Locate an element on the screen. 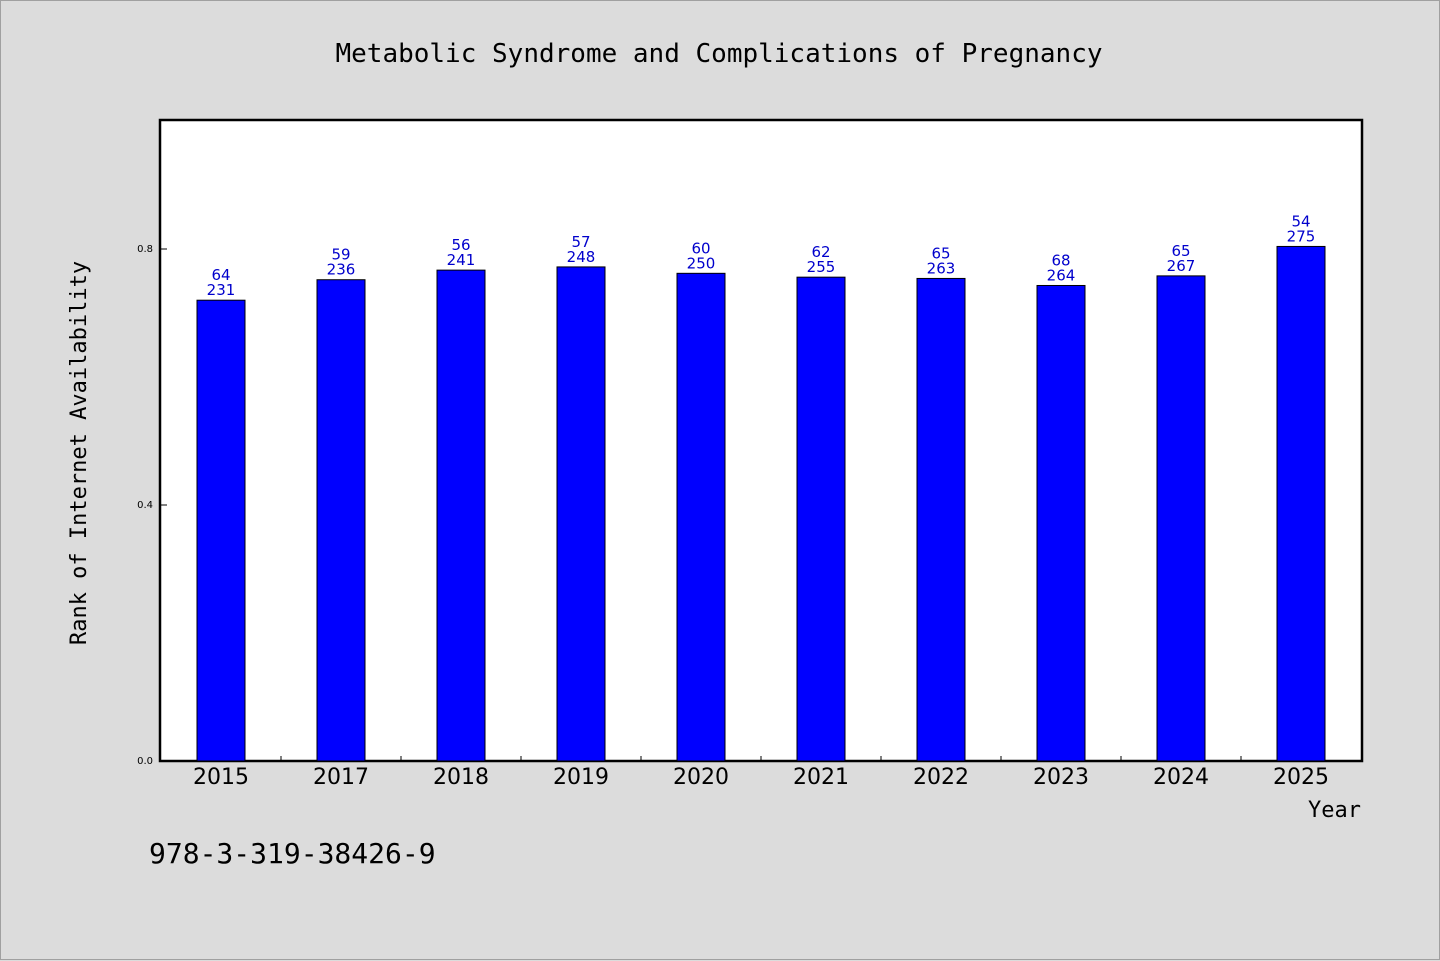  bar-label-bottom-2017: 236 is located at coordinates (341, 270).